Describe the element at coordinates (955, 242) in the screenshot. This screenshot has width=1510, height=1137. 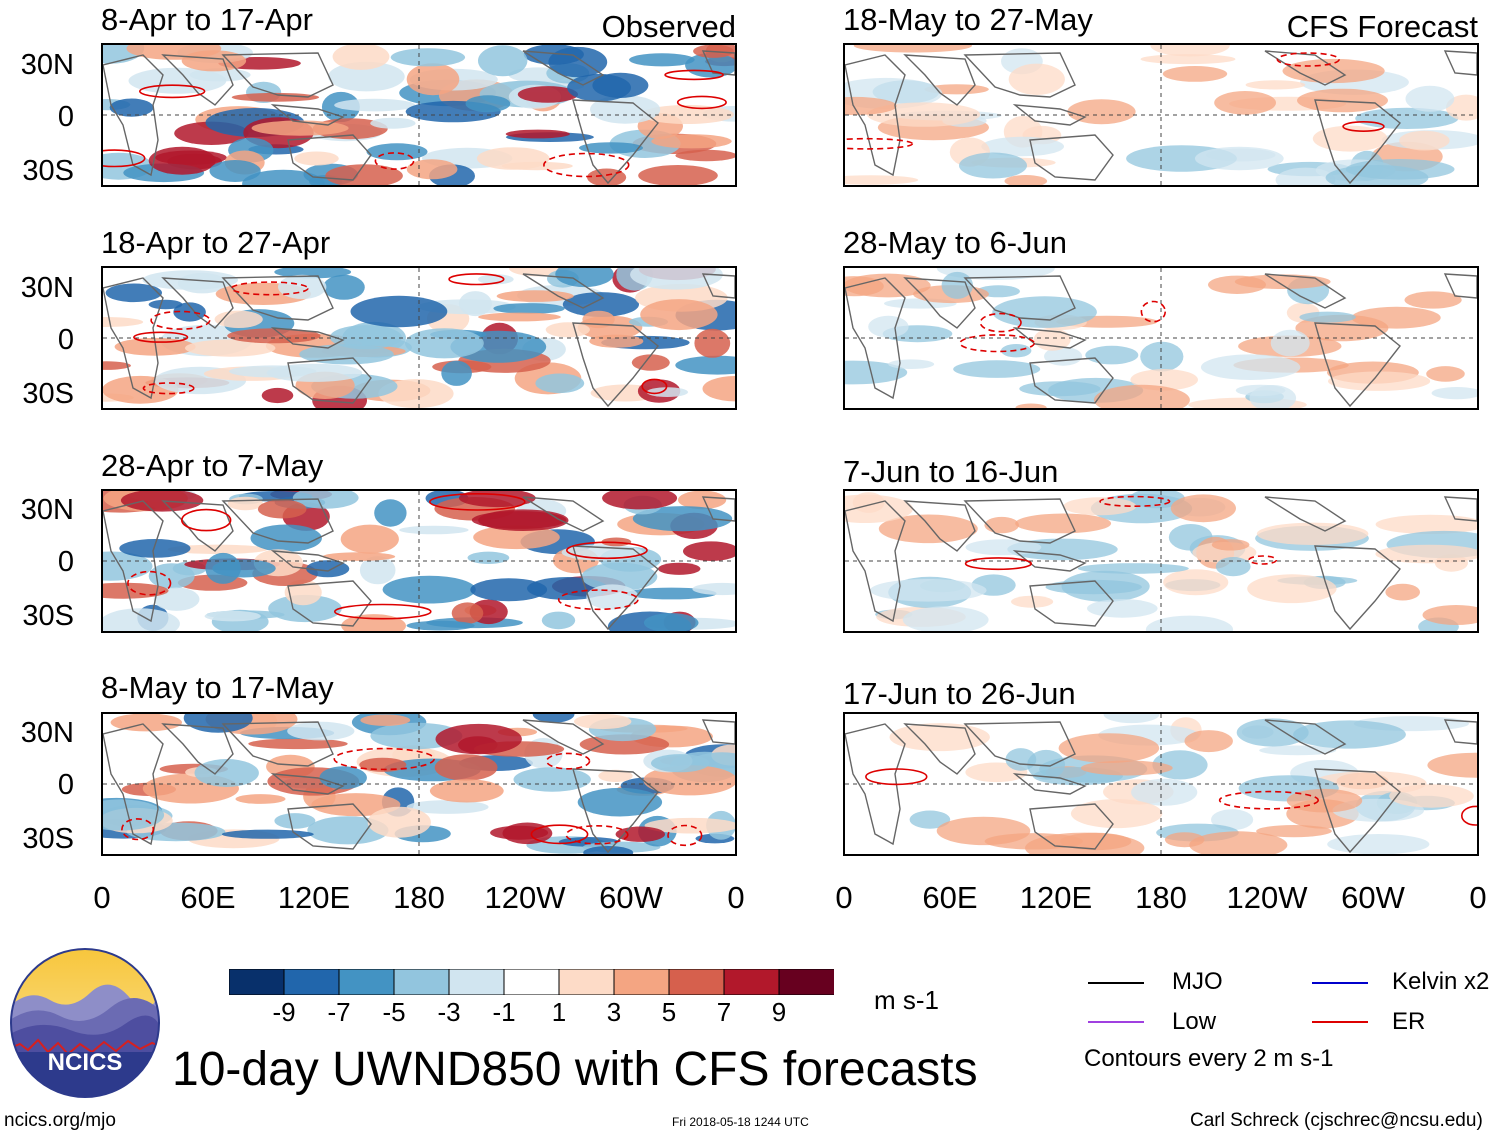
I see `panel-title: 28-May to 6-Jun` at that location.